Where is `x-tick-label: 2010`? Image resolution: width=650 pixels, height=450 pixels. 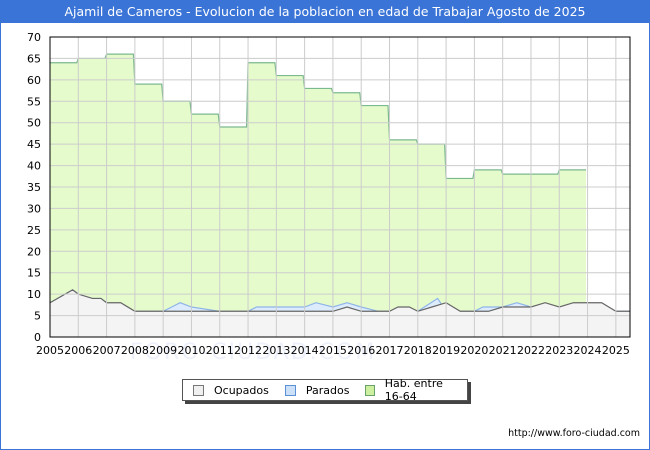 x-tick-label: 2010 is located at coordinates (191, 350).